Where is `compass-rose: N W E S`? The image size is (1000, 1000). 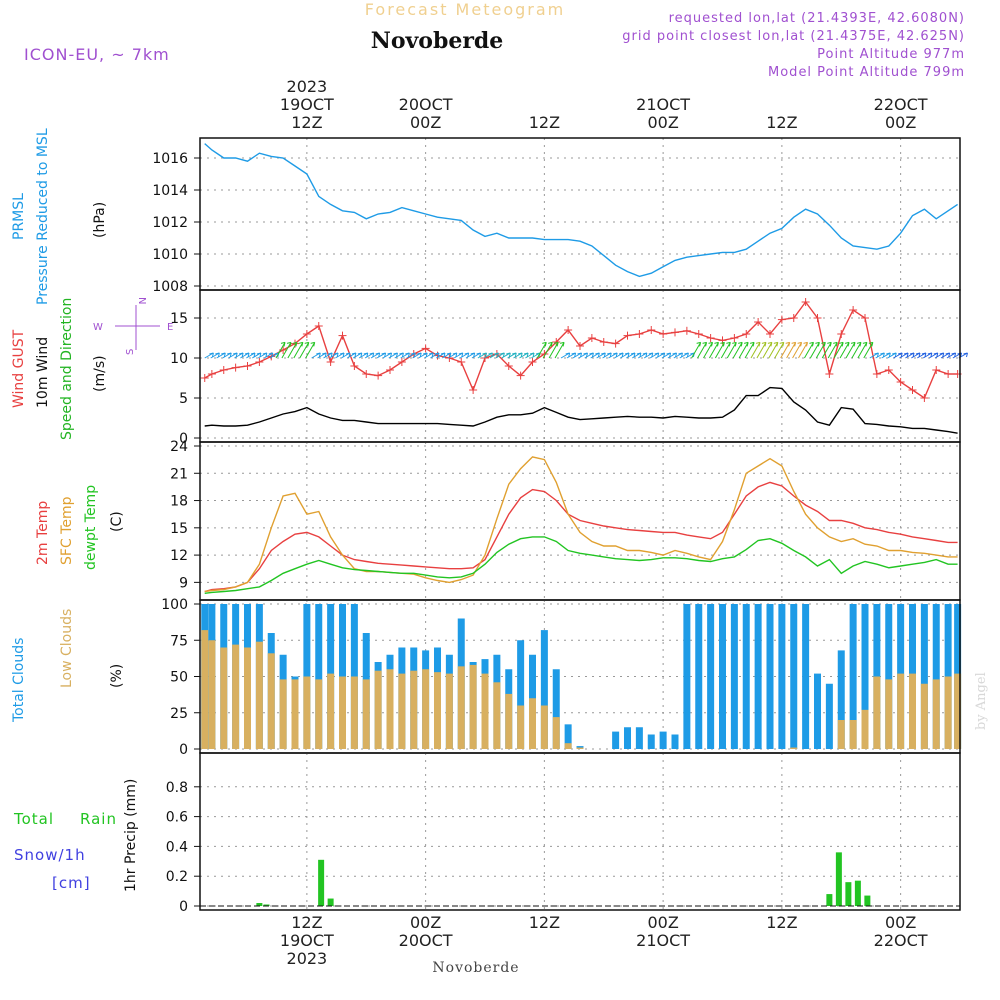
compass-rose: N W E S is located at coordinates (133, 326).